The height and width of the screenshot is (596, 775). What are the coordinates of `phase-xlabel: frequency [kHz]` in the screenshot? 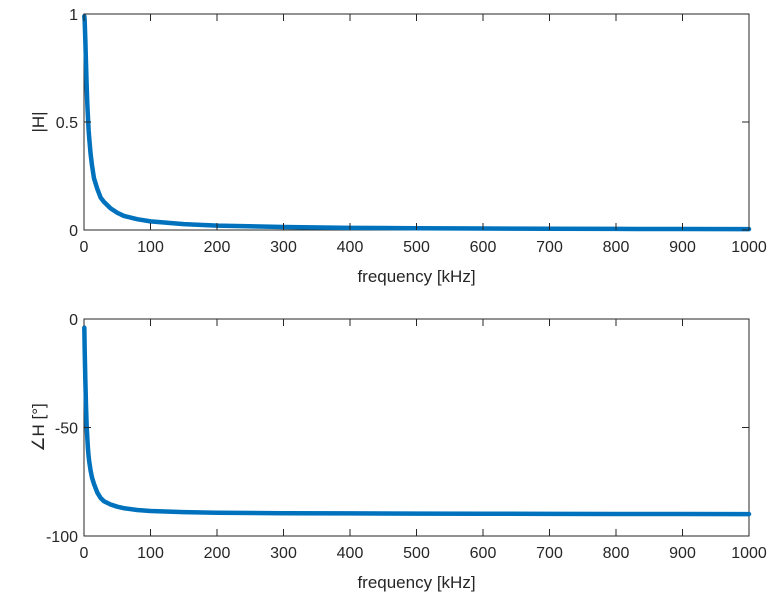 It's located at (416, 582).